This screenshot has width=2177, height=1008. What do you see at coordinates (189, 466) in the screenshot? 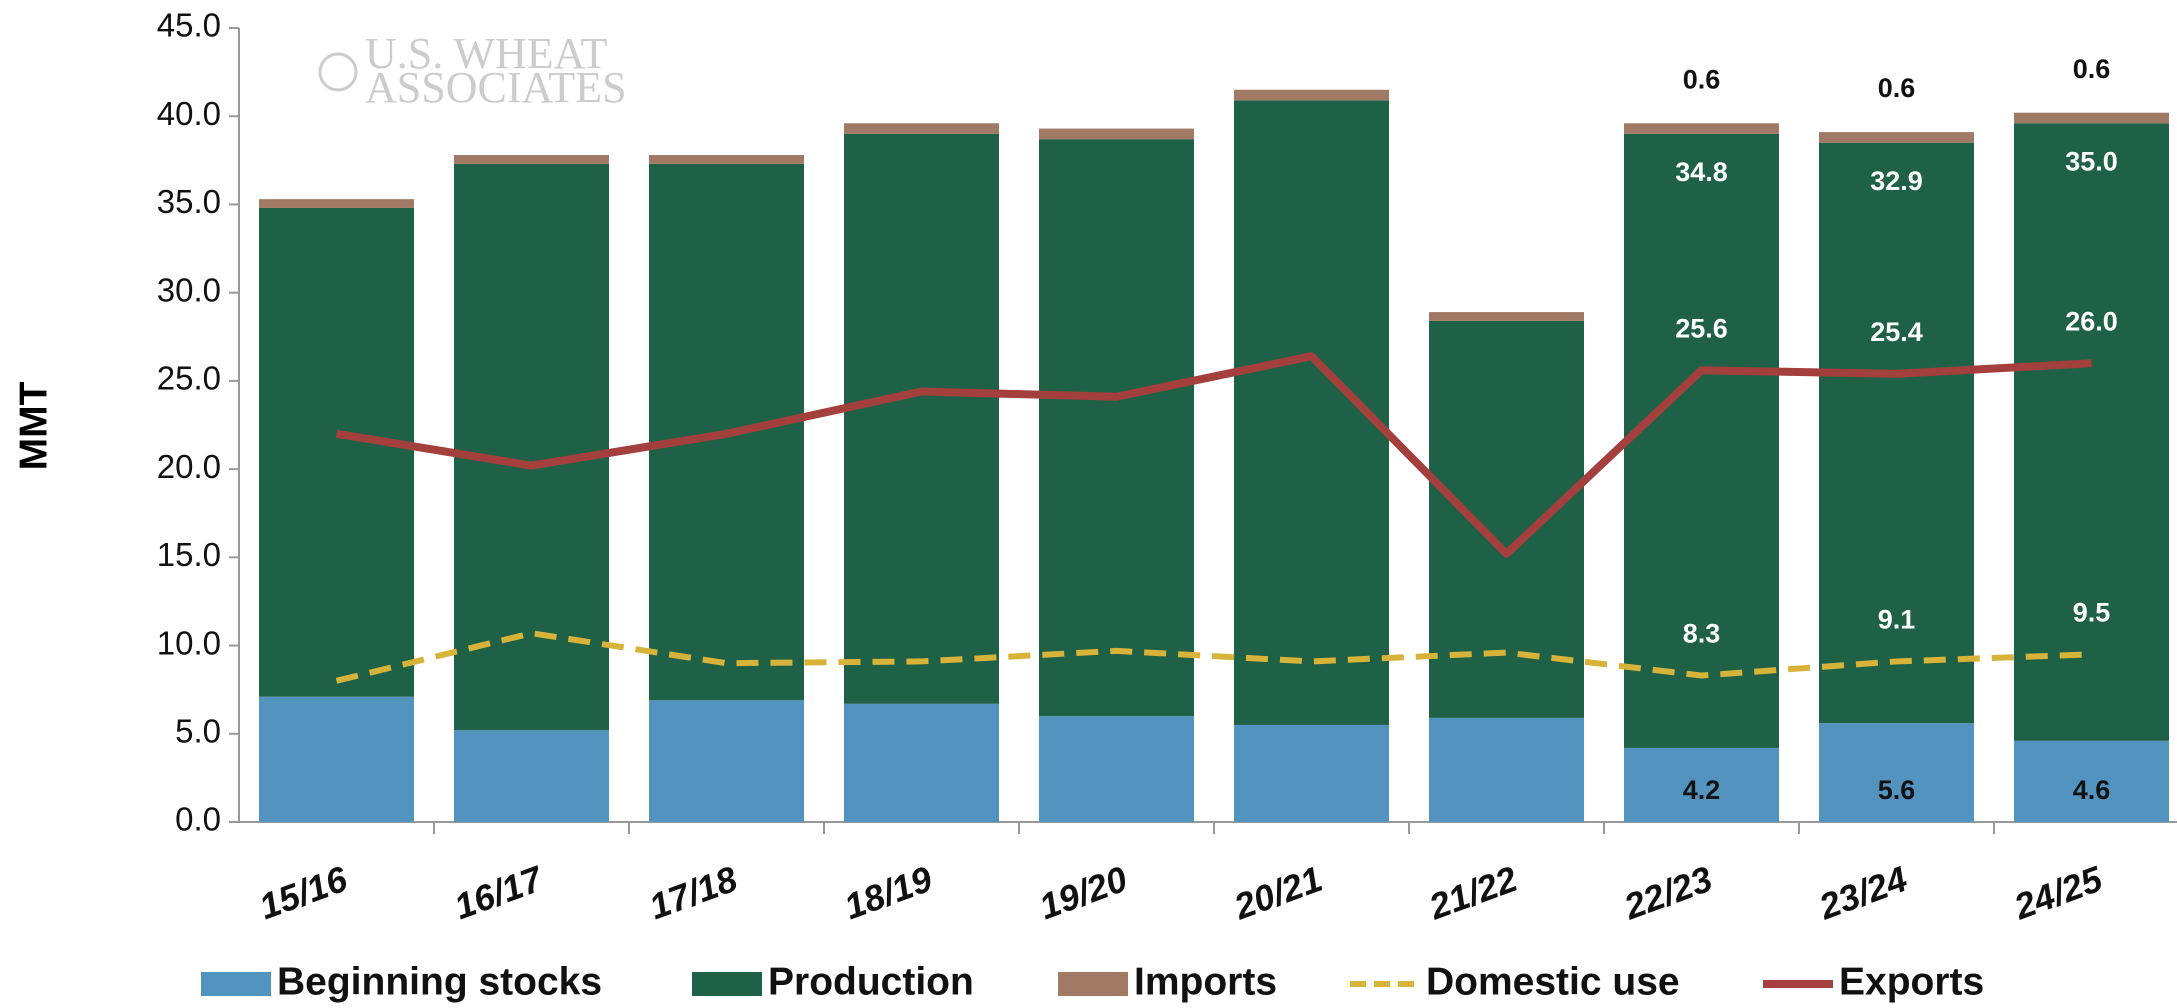
I see `y-tick-label: 20.0` at bounding box center [189, 466].